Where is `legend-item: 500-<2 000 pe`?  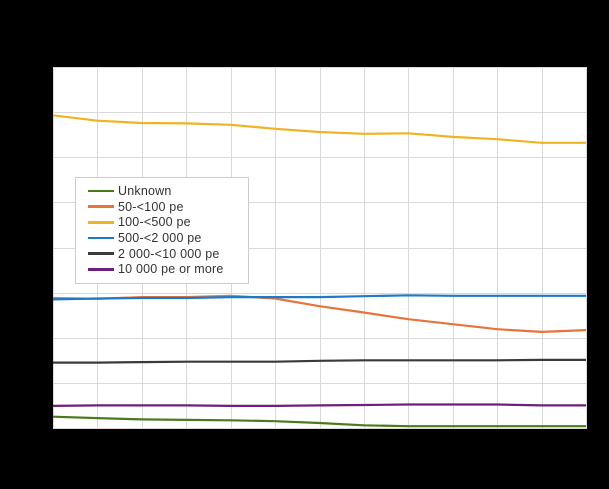
legend-item: 500-<2 000 pe is located at coordinates (162, 238).